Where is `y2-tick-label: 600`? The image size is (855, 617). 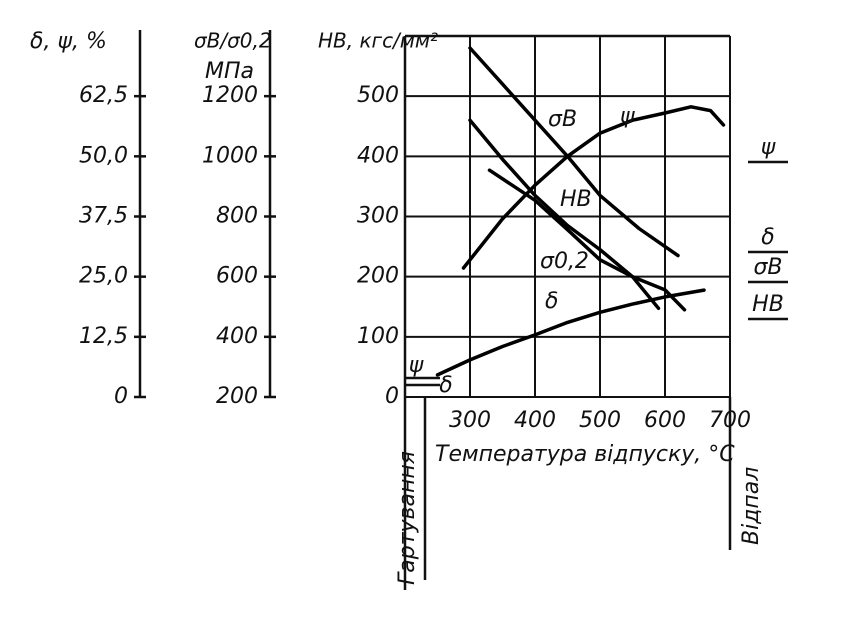
y2-tick-label: 600 is located at coordinates (237, 276).